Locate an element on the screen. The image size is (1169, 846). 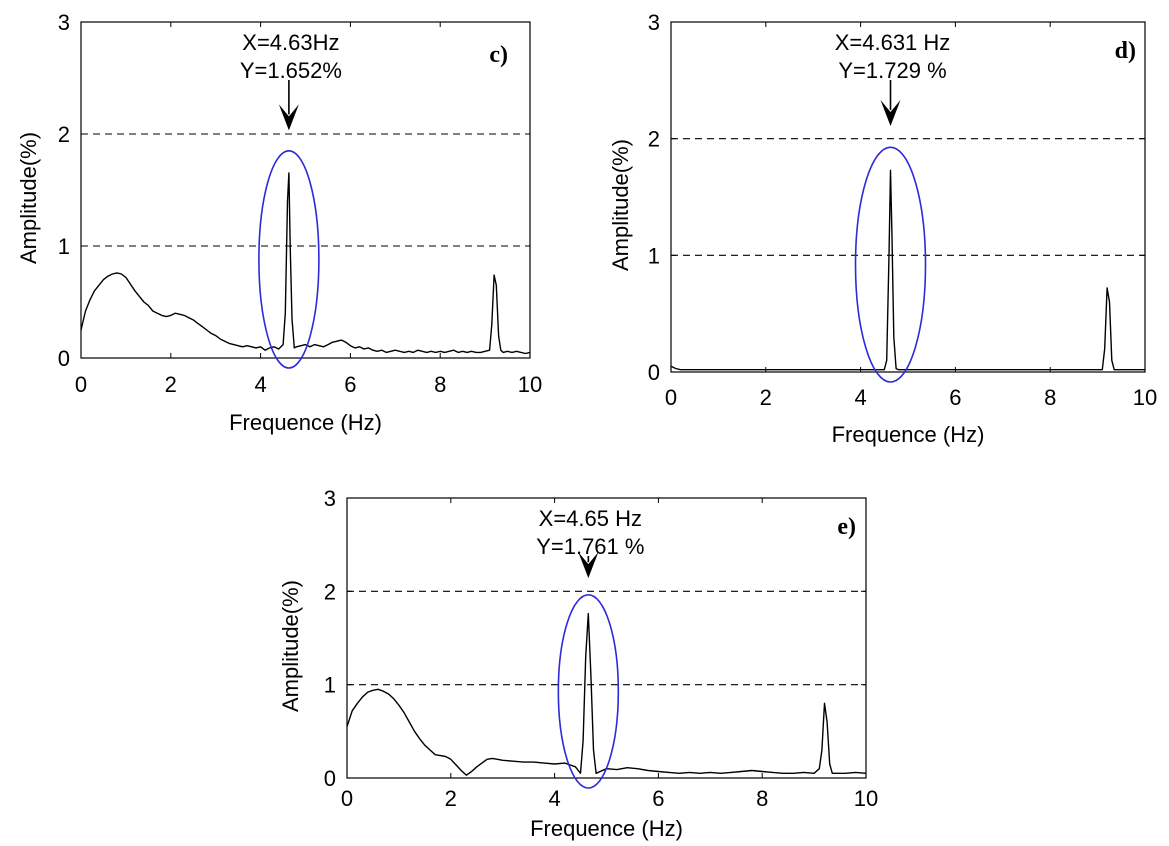
plot-frame is located at coordinates (606, 638).